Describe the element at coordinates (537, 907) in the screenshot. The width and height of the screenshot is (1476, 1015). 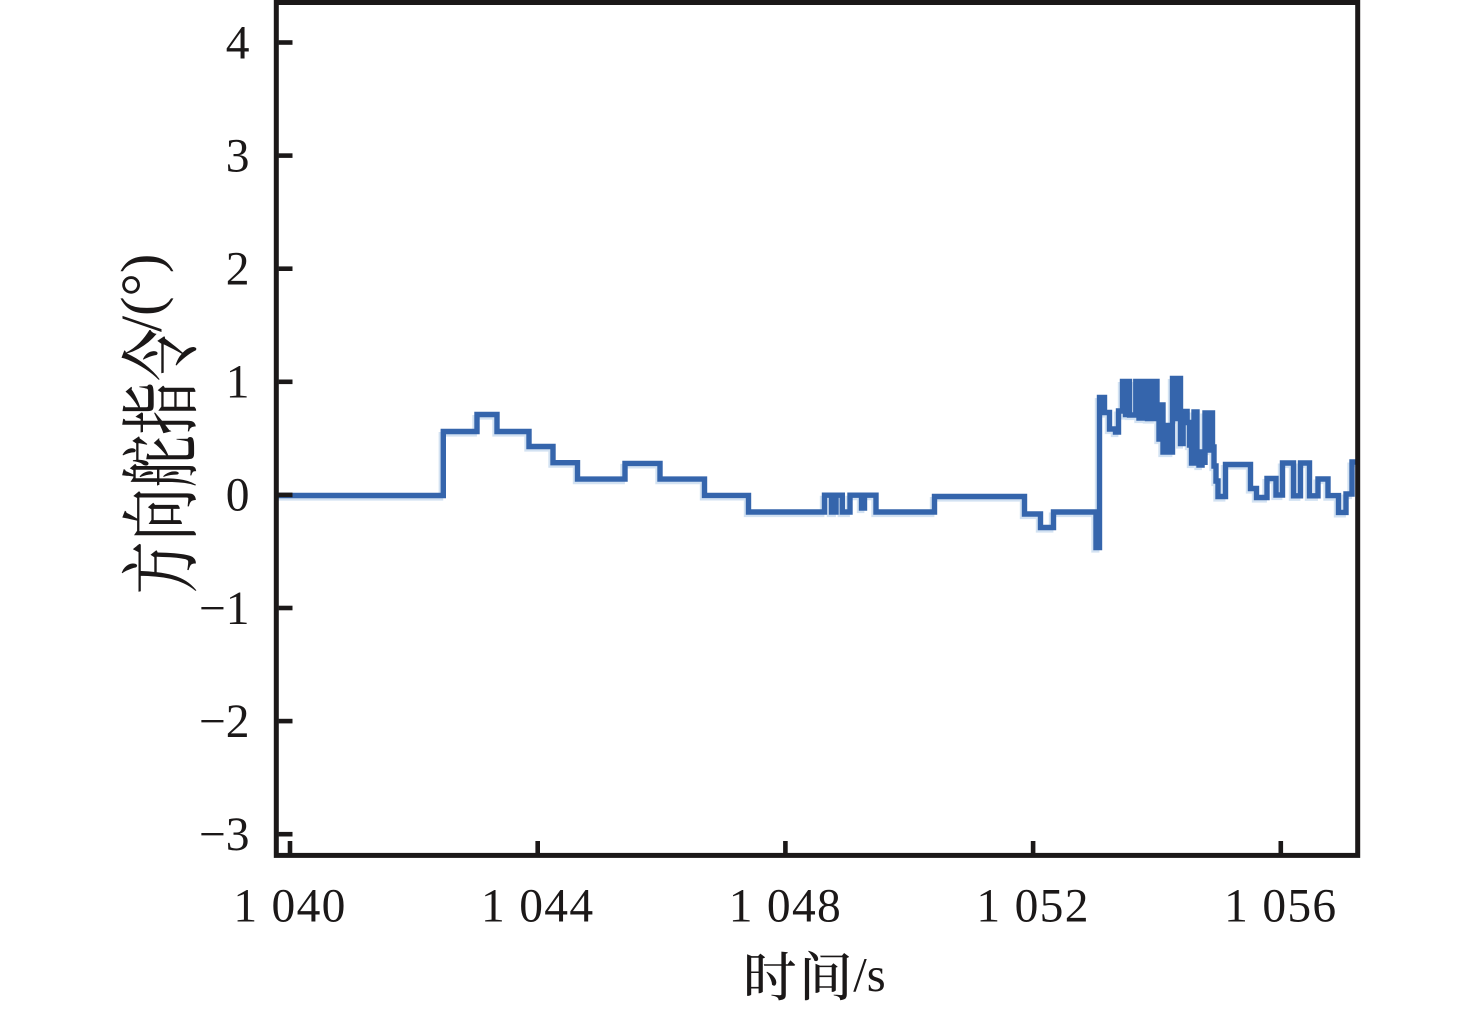
I see `svg-text: 1 044` at that location.